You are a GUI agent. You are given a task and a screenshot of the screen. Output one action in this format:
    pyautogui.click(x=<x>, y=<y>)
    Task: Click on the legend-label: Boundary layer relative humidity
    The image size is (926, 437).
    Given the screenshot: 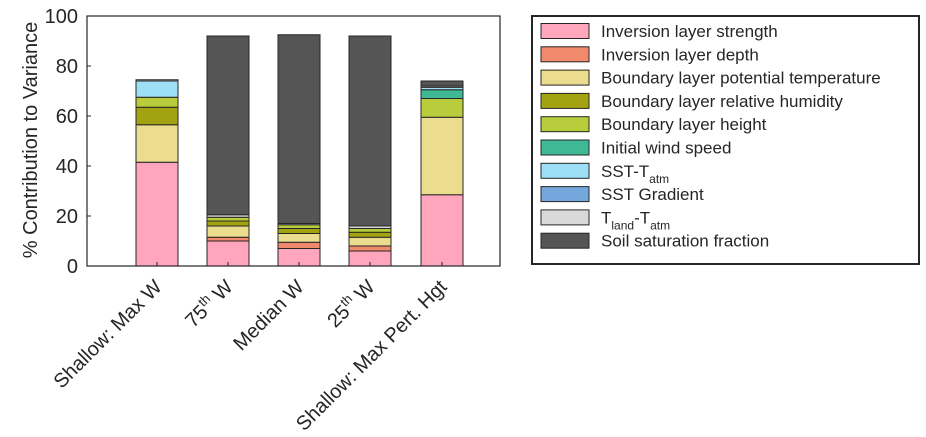 What is the action you would take?
    pyautogui.click(x=722, y=101)
    